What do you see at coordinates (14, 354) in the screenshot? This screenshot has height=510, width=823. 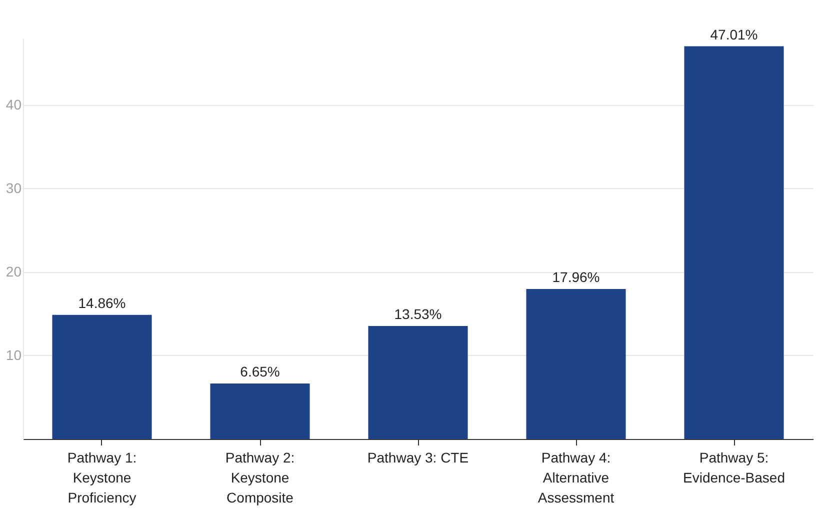 I see `y-tick-label: 10` at bounding box center [14, 354].